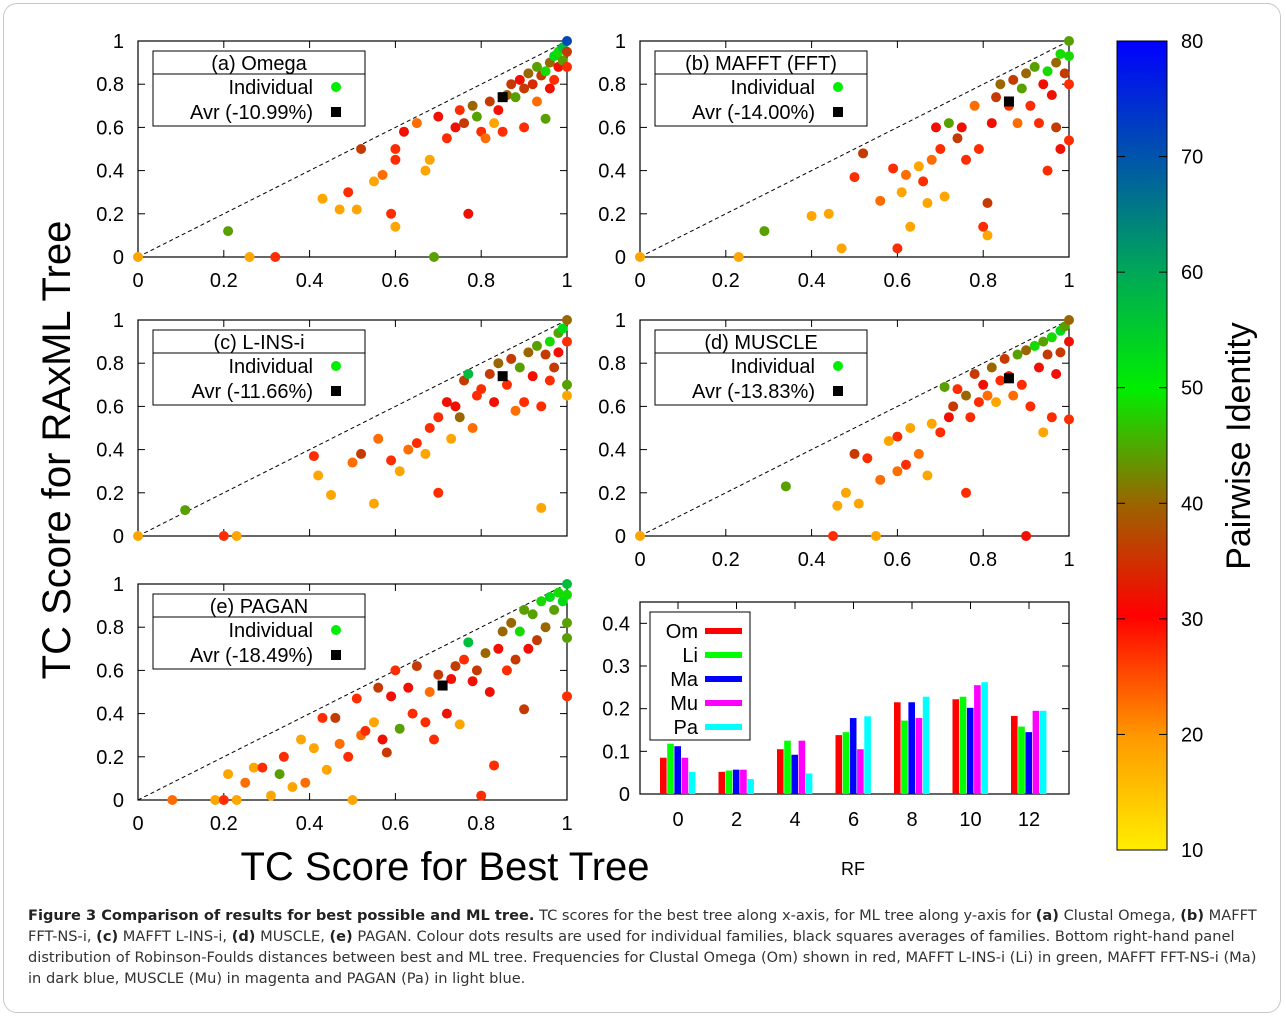 This screenshot has width=1286, height=1018. I want to click on colorbar: 10 20 30 40 50 60 70 80 Pairwise Identity, so click(1187, 446).